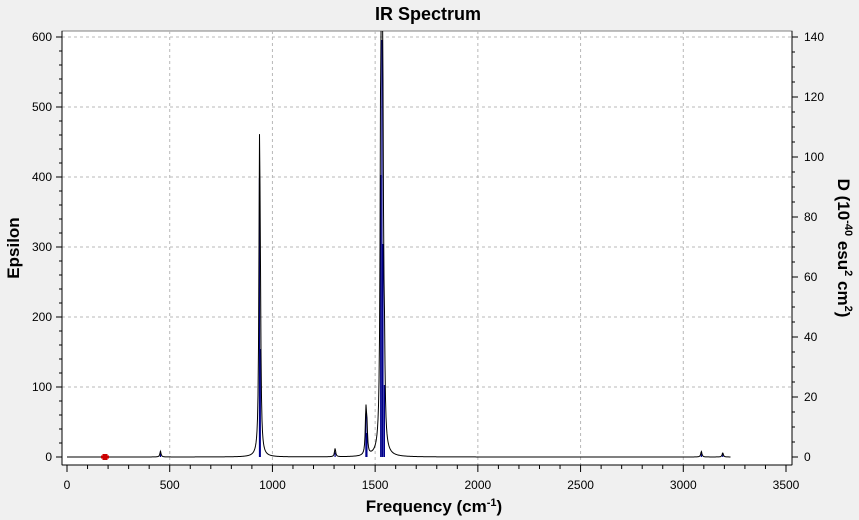 The width and height of the screenshot is (859, 520). What do you see at coordinates (13, 247) in the screenshot?
I see `left-axis-title: Epsilon` at bounding box center [13, 247].